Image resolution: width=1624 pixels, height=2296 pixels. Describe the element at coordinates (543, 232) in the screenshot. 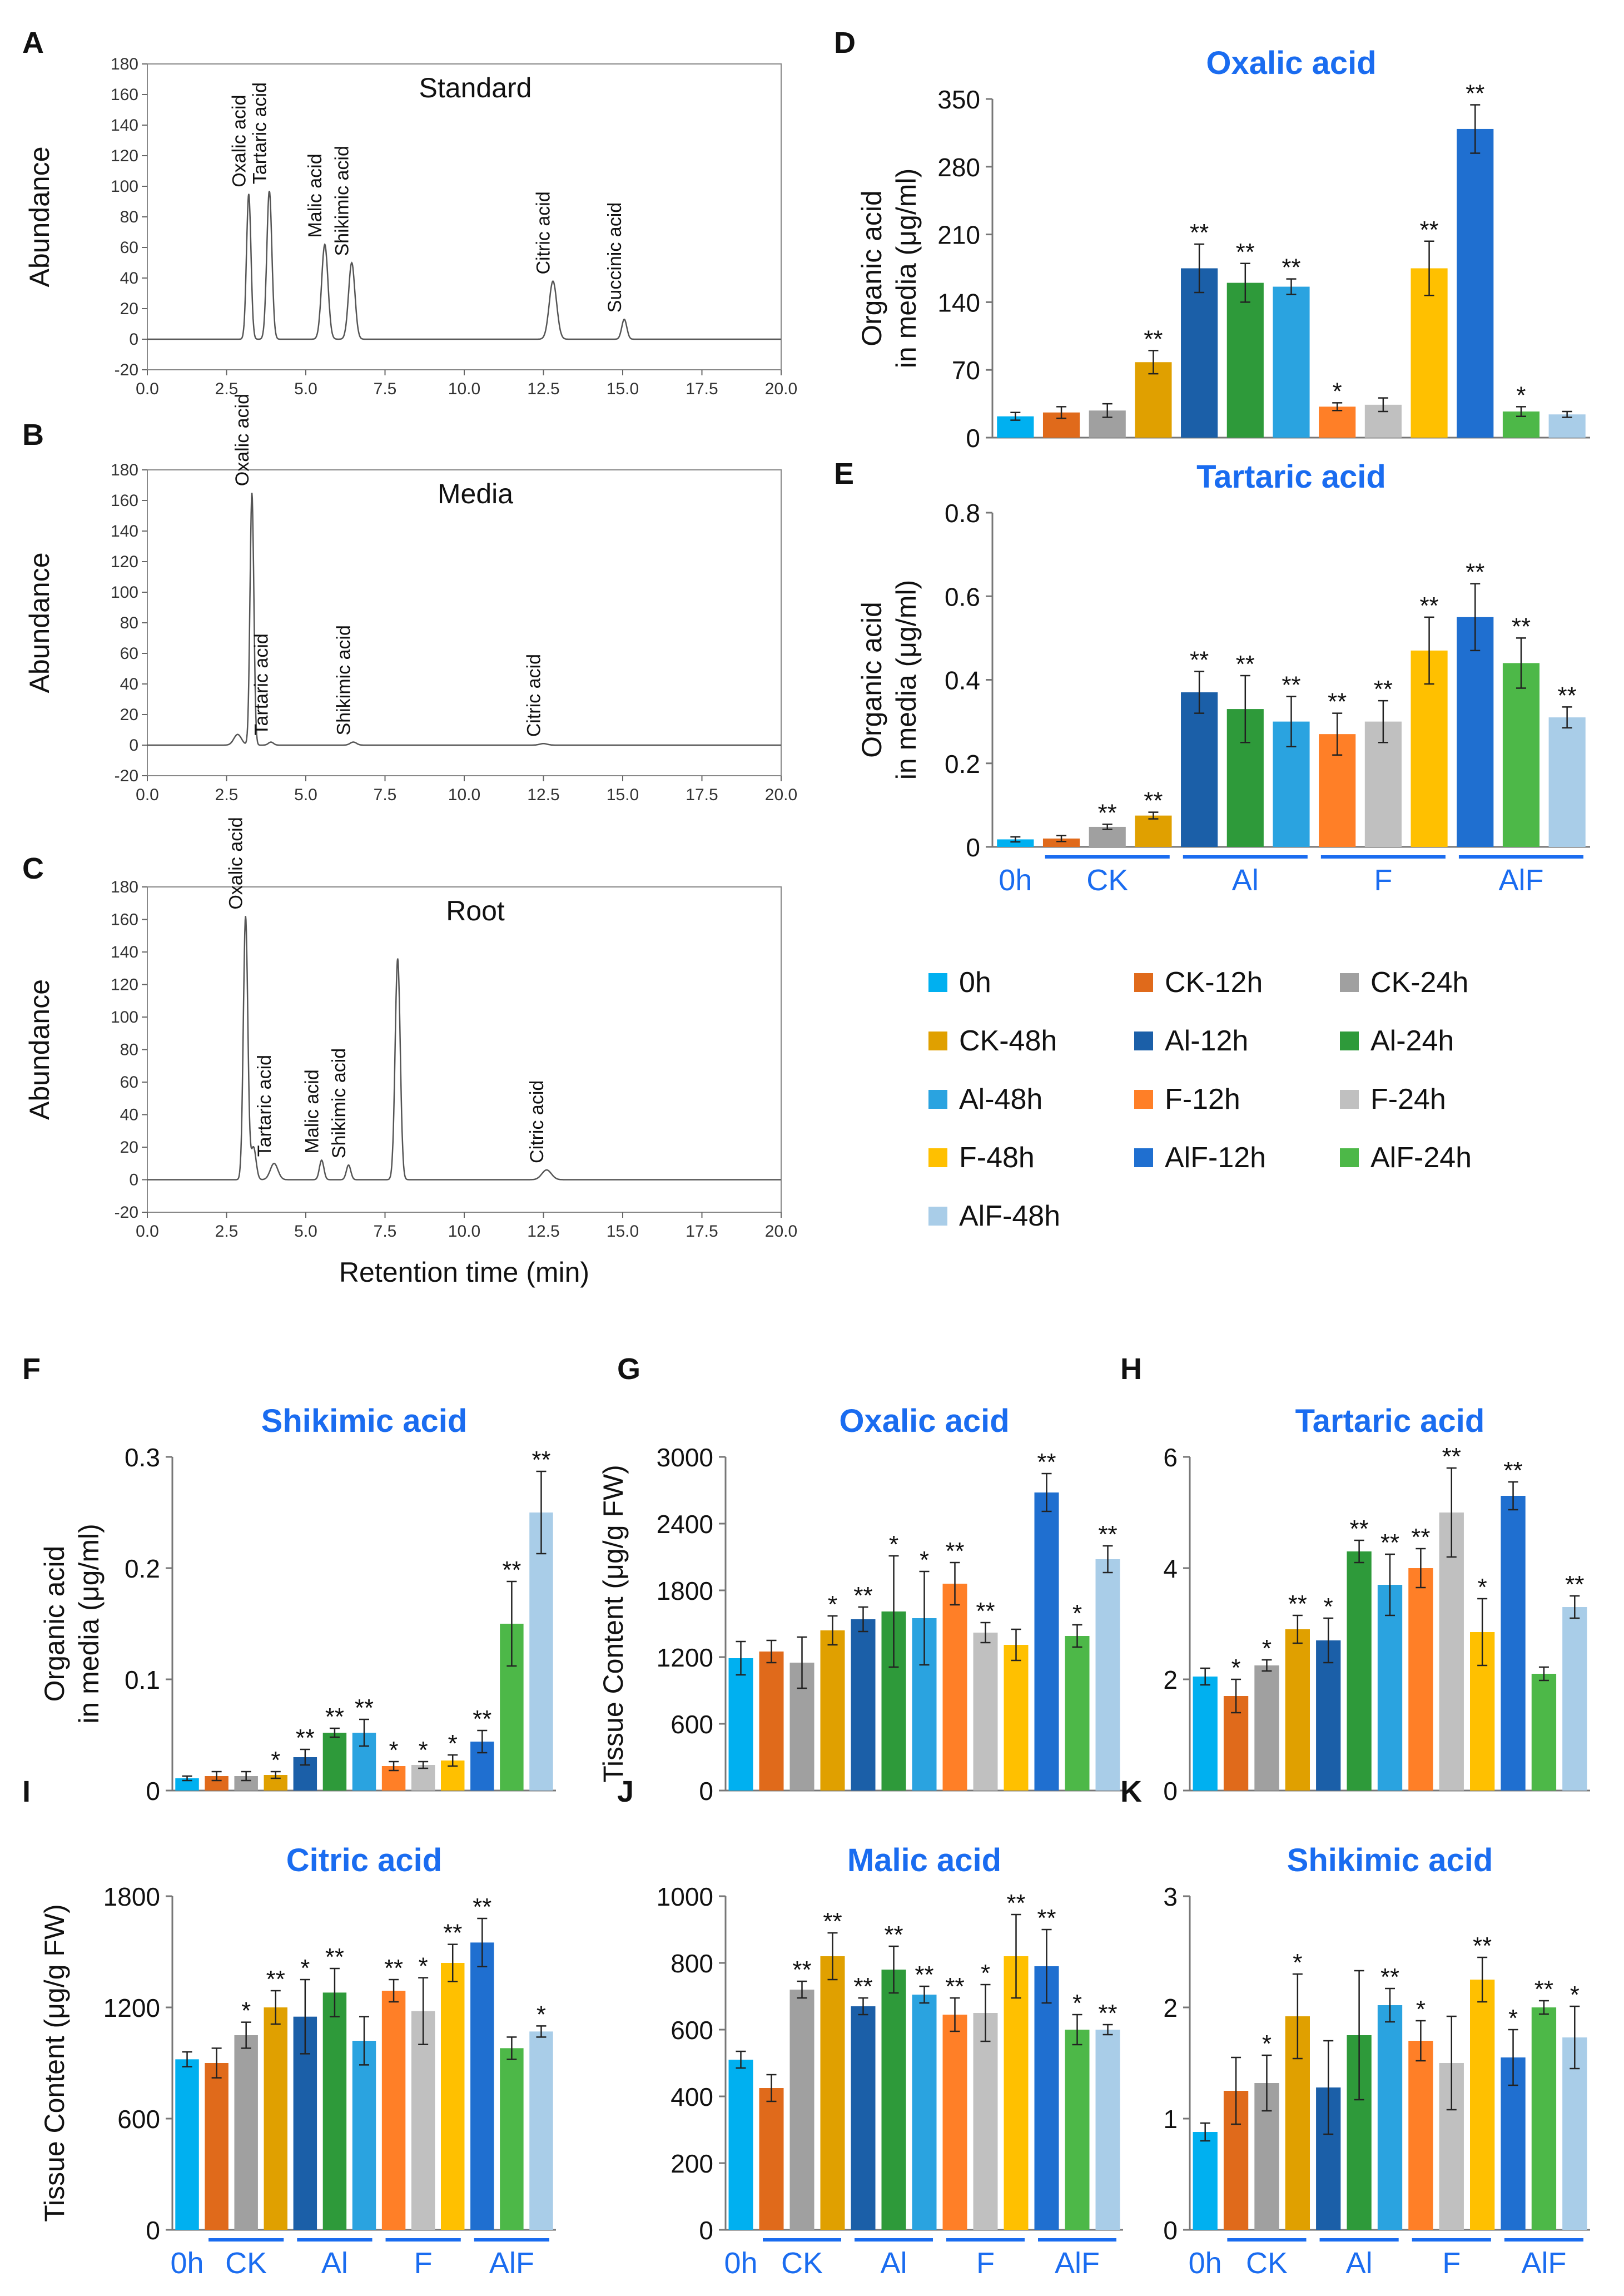

I see `peak-label: Citric acid` at that location.